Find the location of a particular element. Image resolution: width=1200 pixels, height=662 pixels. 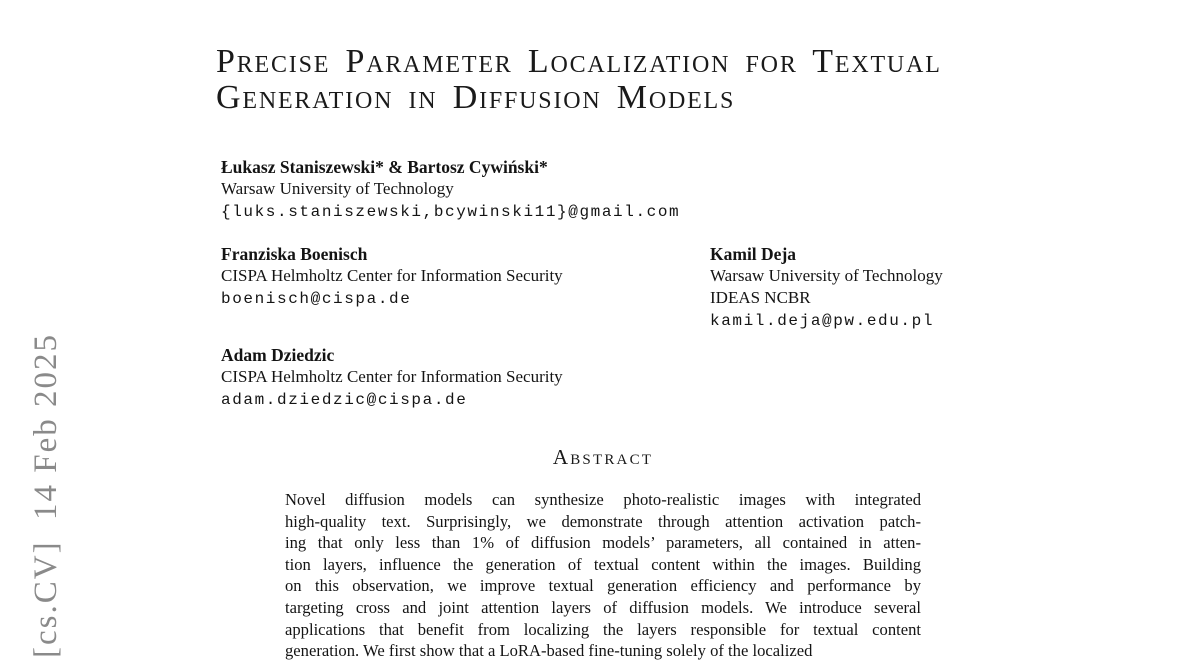

author-email: adam.dziedzic@cispa.de is located at coordinates (344, 400).